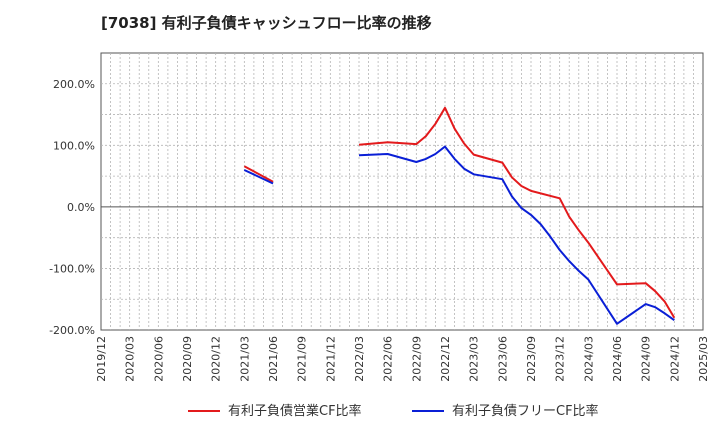 This screenshot has height=440, width=720. I want to click on y-tick-label: 100.0%, so click(74, 145).